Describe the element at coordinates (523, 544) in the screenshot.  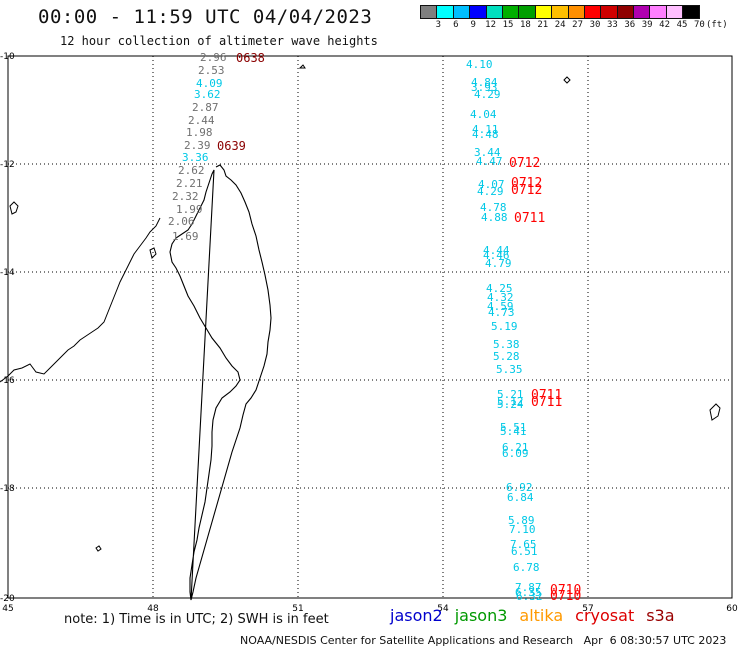
I see `wave-height-value: 7.65` at that location.